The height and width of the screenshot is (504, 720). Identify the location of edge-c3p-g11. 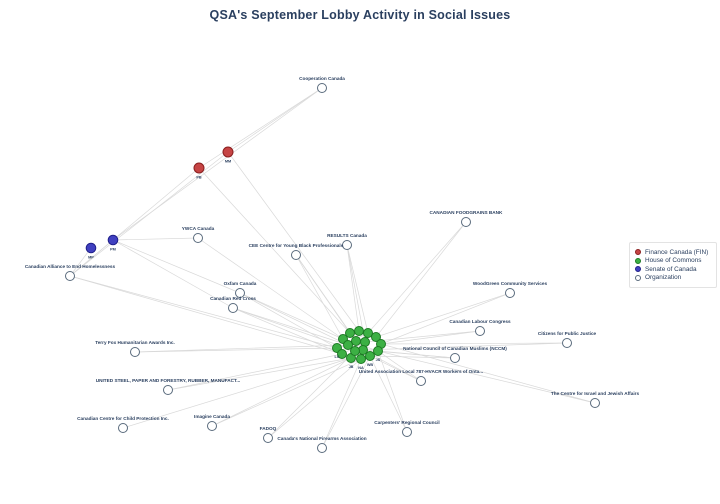
(237, 393).